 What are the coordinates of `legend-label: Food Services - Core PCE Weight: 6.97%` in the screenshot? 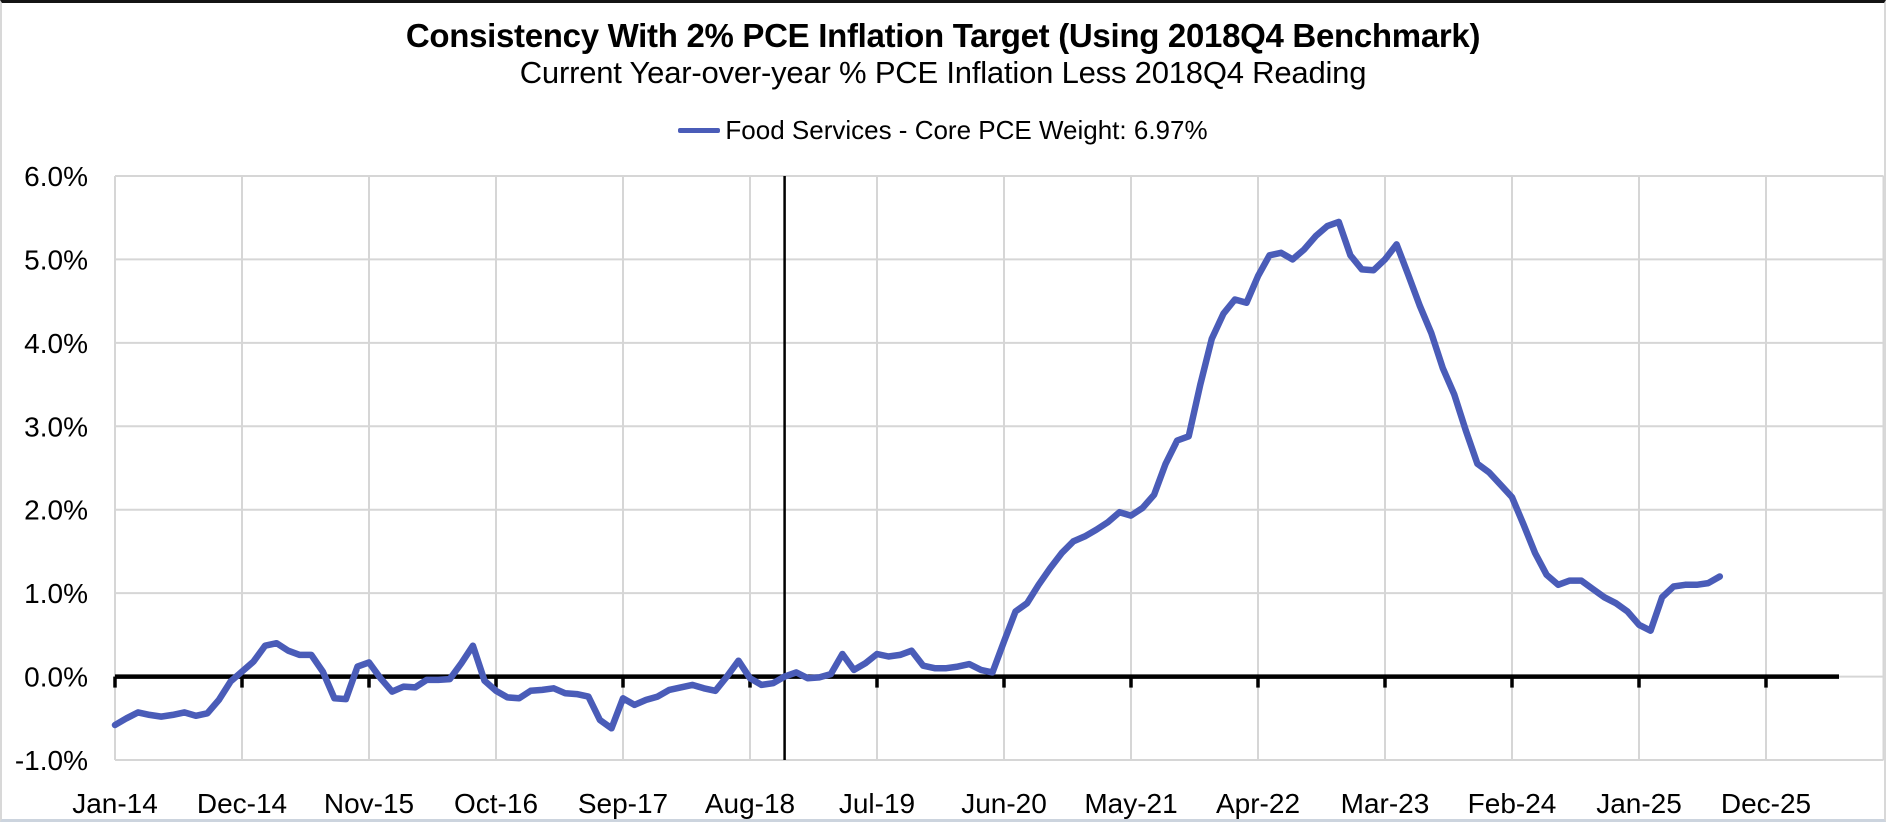 It's located at (966, 130).